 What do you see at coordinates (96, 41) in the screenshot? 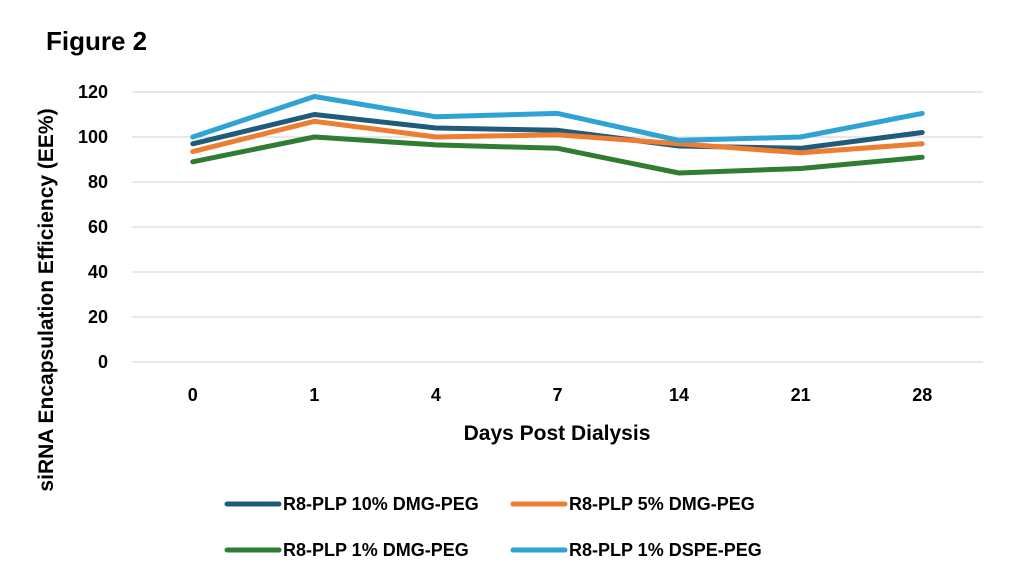
I see `figure-label: Figure 2` at bounding box center [96, 41].